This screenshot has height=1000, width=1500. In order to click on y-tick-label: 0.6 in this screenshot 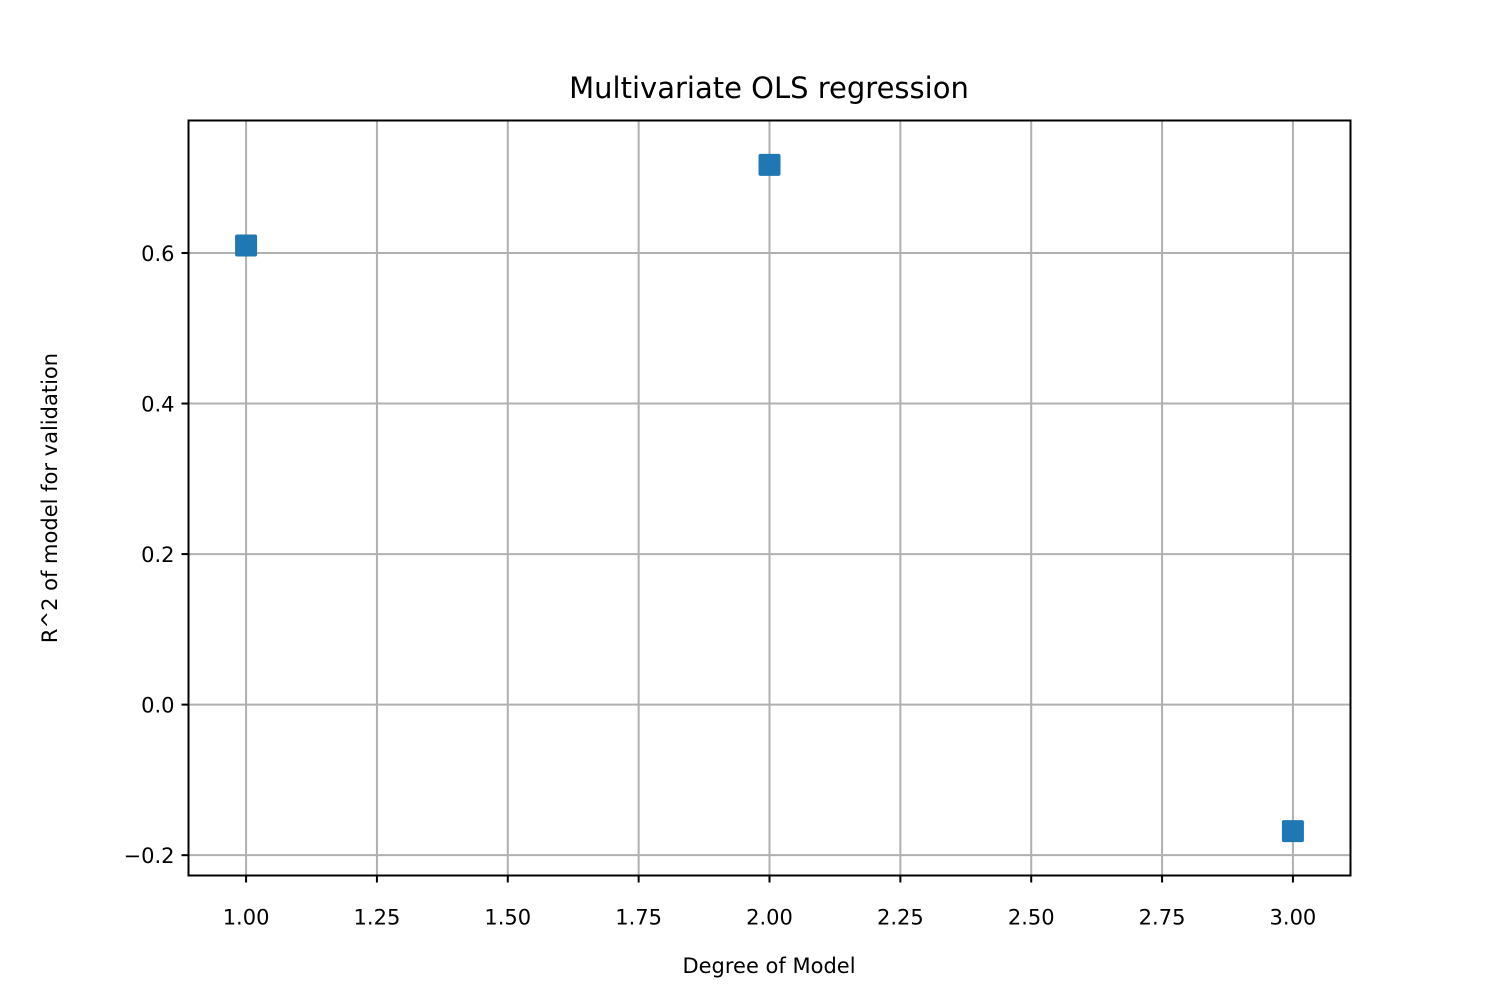, I will do `click(157, 254)`.